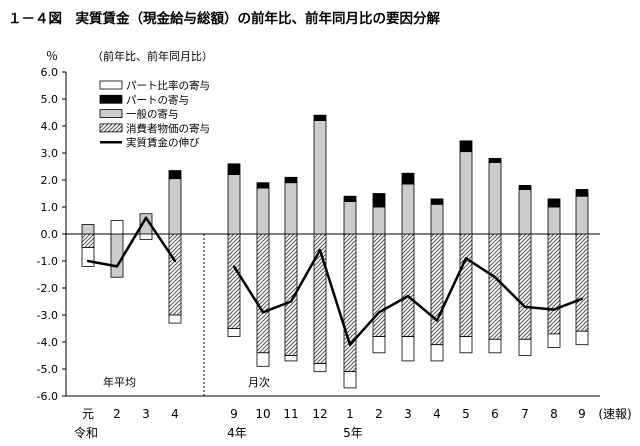 The width and height of the screenshot is (640, 446). What do you see at coordinates (582, 414) in the screenshot?
I see `x-tick-label: 9` at bounding box center [582, 414].